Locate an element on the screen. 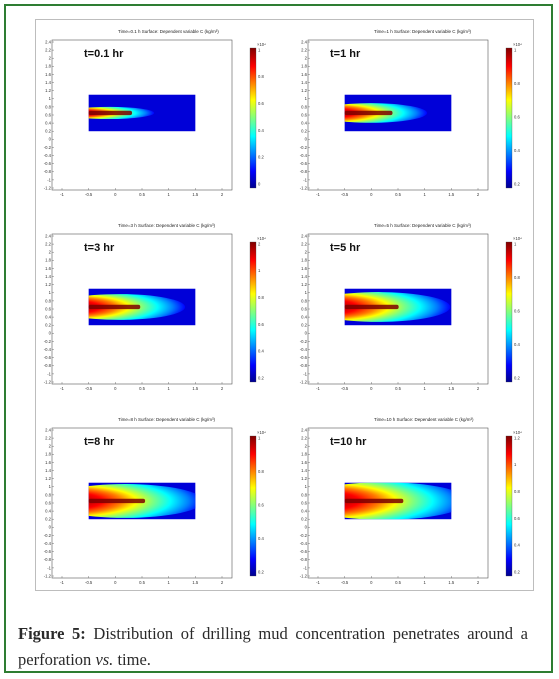 The height and width of the screenshot is (679, 559). colorbar-tick-label: 0.6 is located at coordinates (261, 324).